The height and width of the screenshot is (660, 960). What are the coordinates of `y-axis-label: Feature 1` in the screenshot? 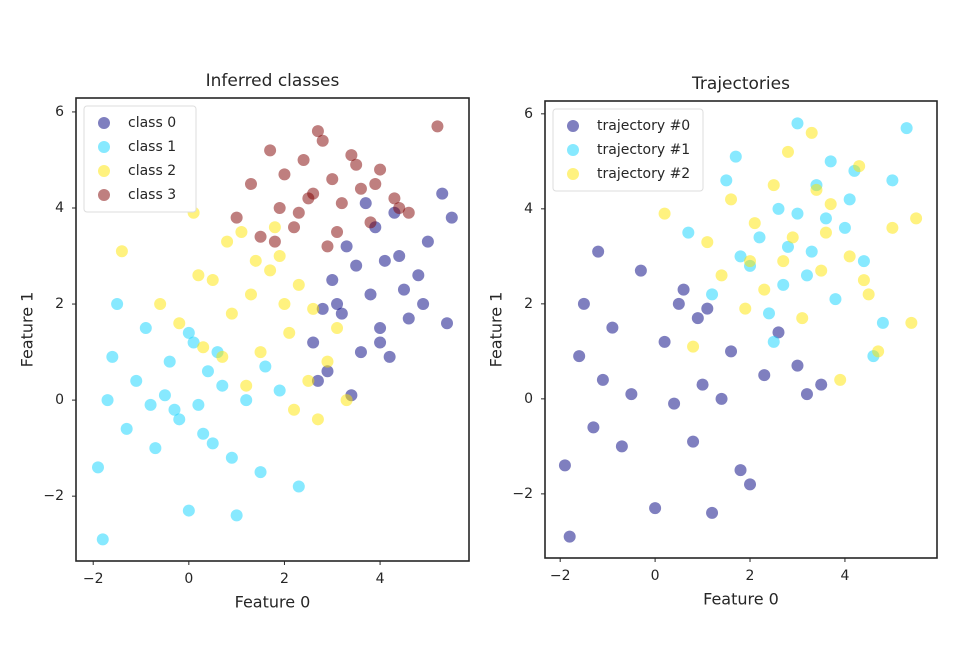 It's located at (27, 330).